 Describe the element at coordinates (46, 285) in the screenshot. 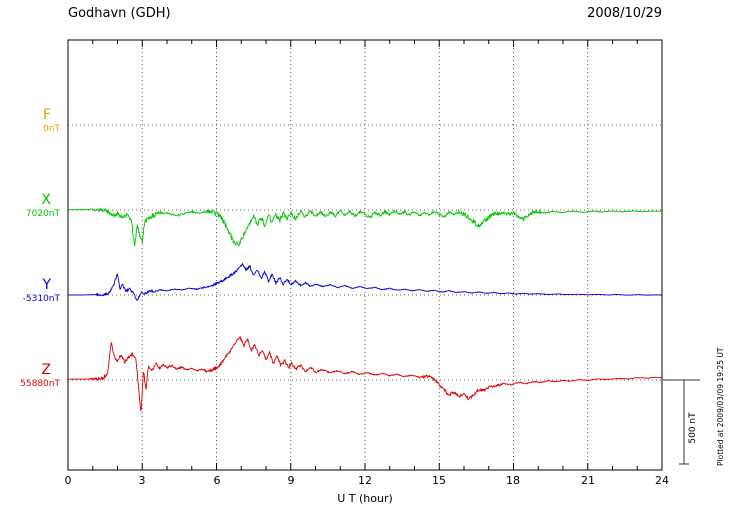

I see `component-y-label: Y` at that location.